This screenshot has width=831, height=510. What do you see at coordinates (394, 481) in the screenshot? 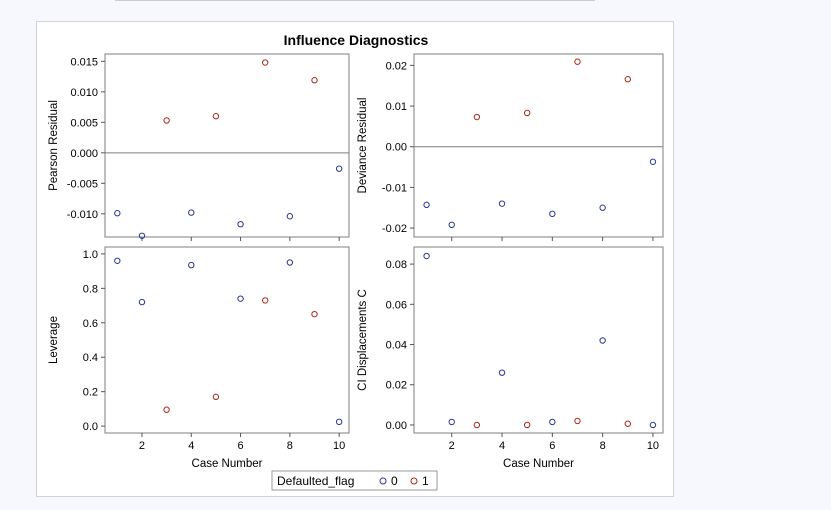
I see `legend-label-0: 0` at bounding box center [394, 481].